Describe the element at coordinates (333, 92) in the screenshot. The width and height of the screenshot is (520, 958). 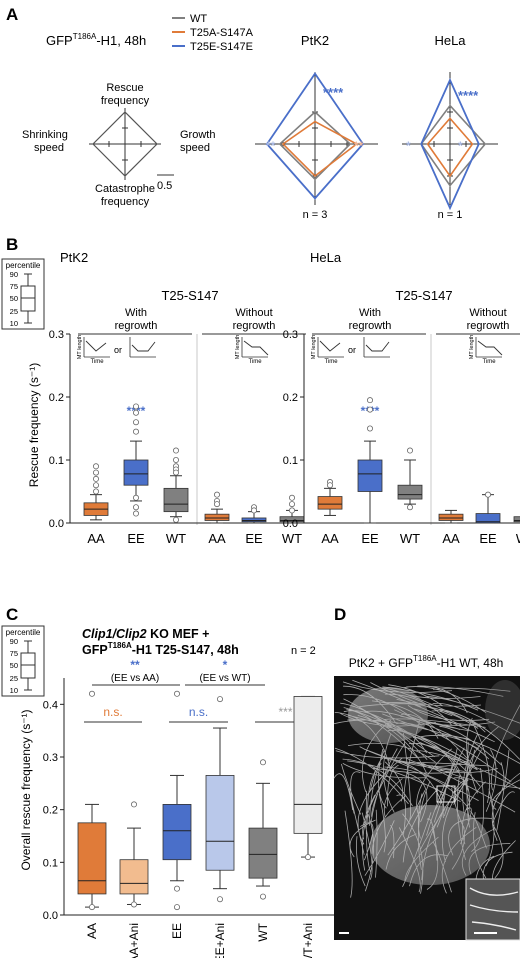
I see `radar-ptk2-sig-top: ****` at that location.